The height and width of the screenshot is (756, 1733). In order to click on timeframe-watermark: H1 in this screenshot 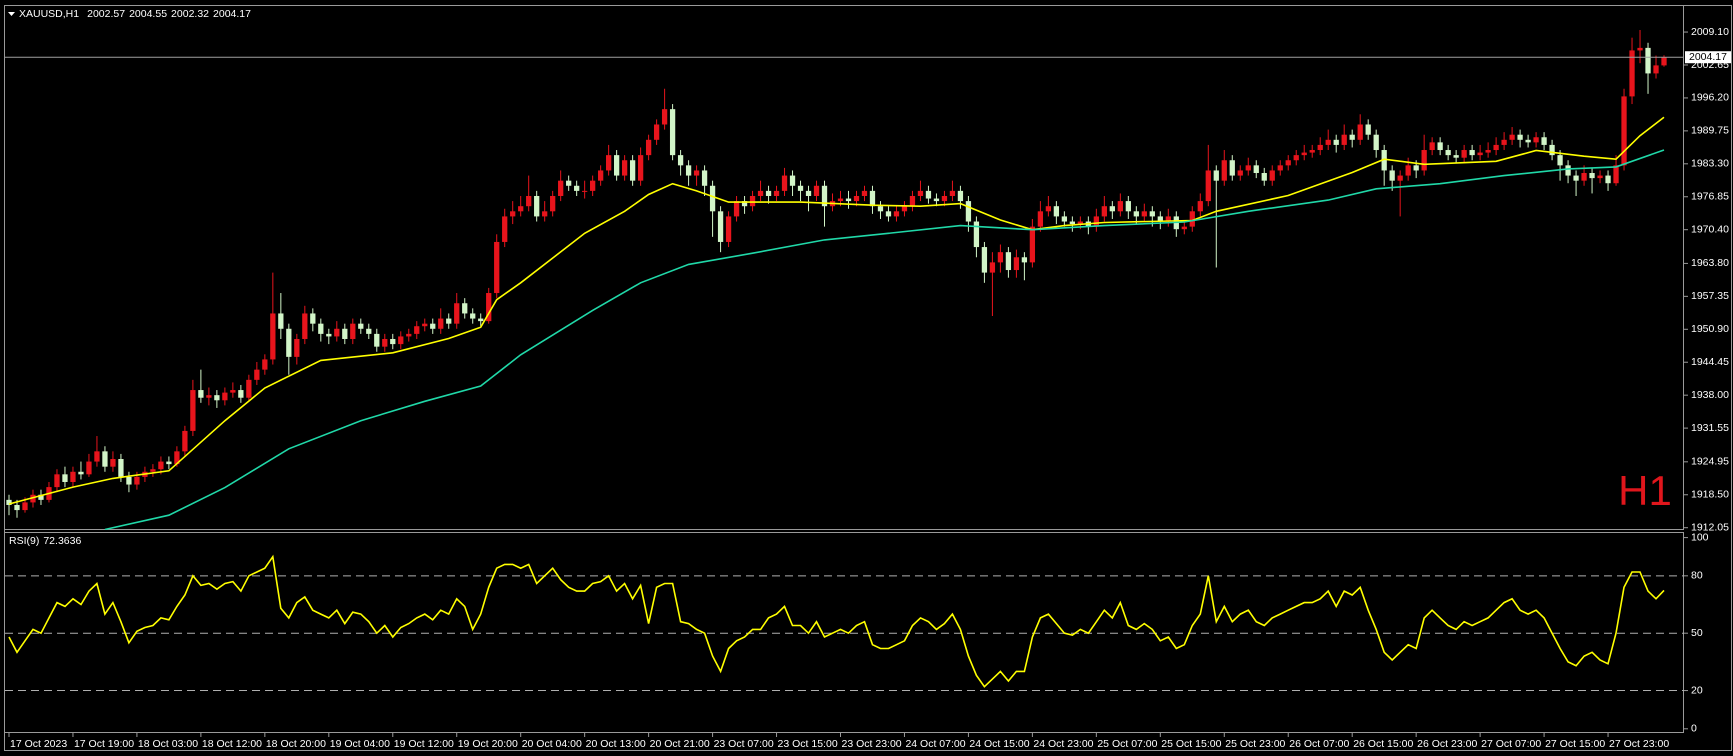, I will do `click(1645, 490)`.